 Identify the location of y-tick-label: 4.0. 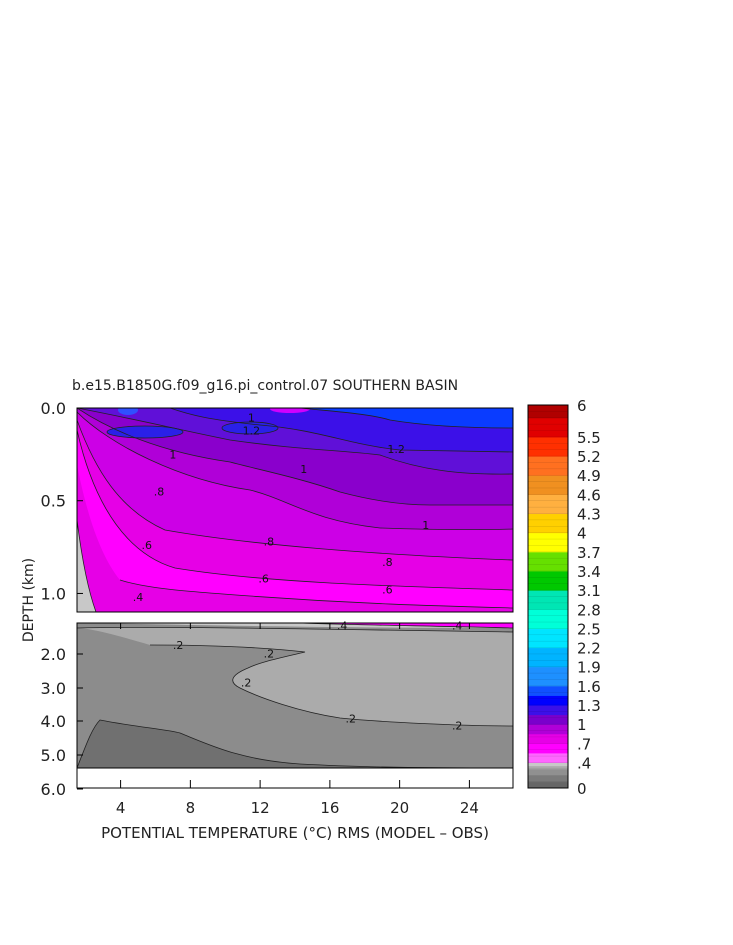
(53, 721).